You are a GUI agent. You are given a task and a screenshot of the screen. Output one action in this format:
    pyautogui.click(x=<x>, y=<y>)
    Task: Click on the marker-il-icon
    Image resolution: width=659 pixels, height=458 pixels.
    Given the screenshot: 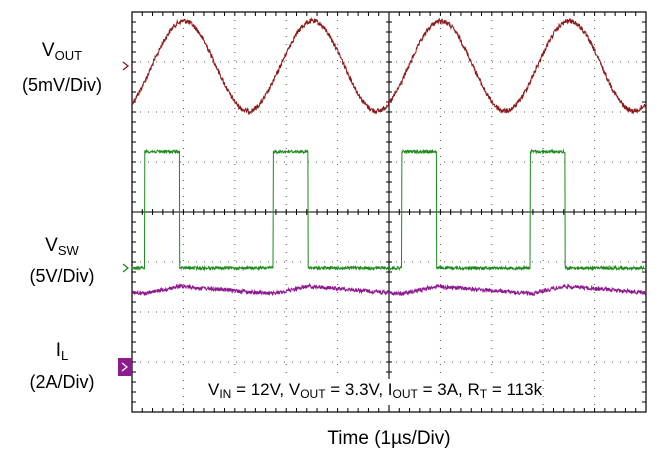 What is the action you would take?
    pyautogui.click(x=125, y=367)
    